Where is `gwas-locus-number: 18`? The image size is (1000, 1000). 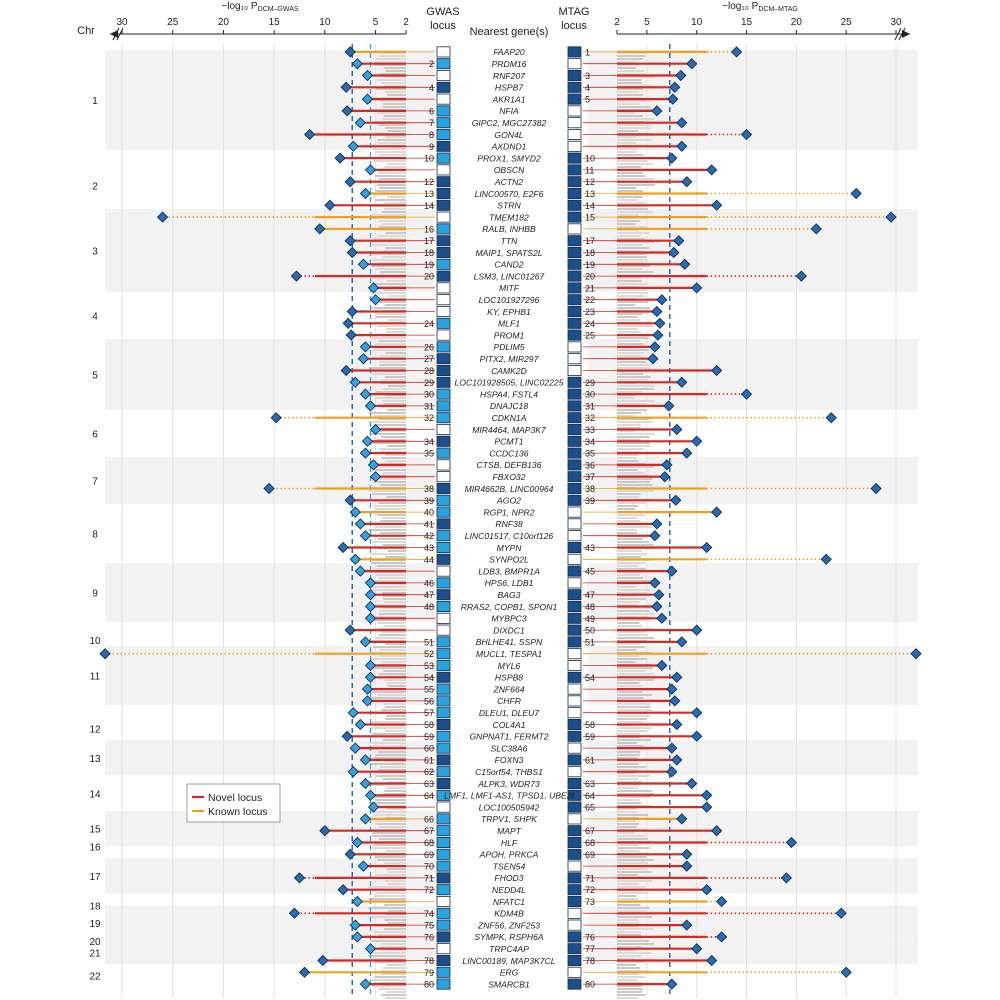 gwas-locus-number: 18 is located at coordinates (429, 253).